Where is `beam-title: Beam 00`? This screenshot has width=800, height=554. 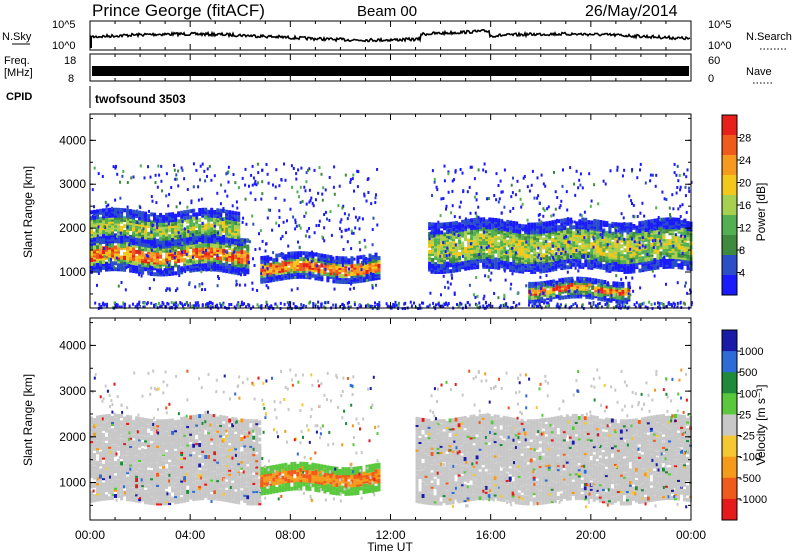 beam-title: Beam 00 is located at coordinates (387, 11).